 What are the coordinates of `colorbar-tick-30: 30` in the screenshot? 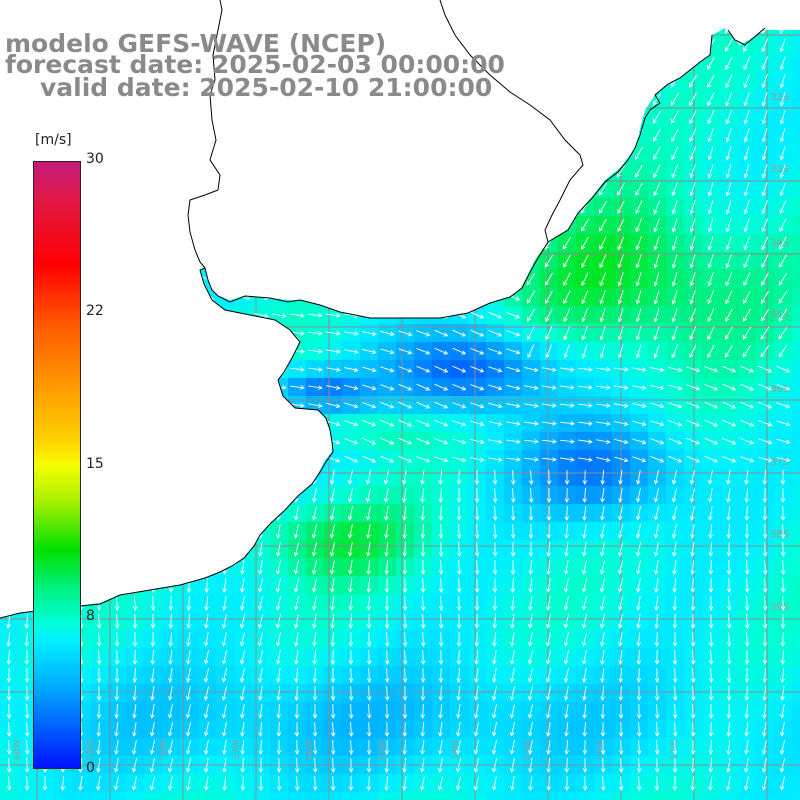 It's located at (95, 159).